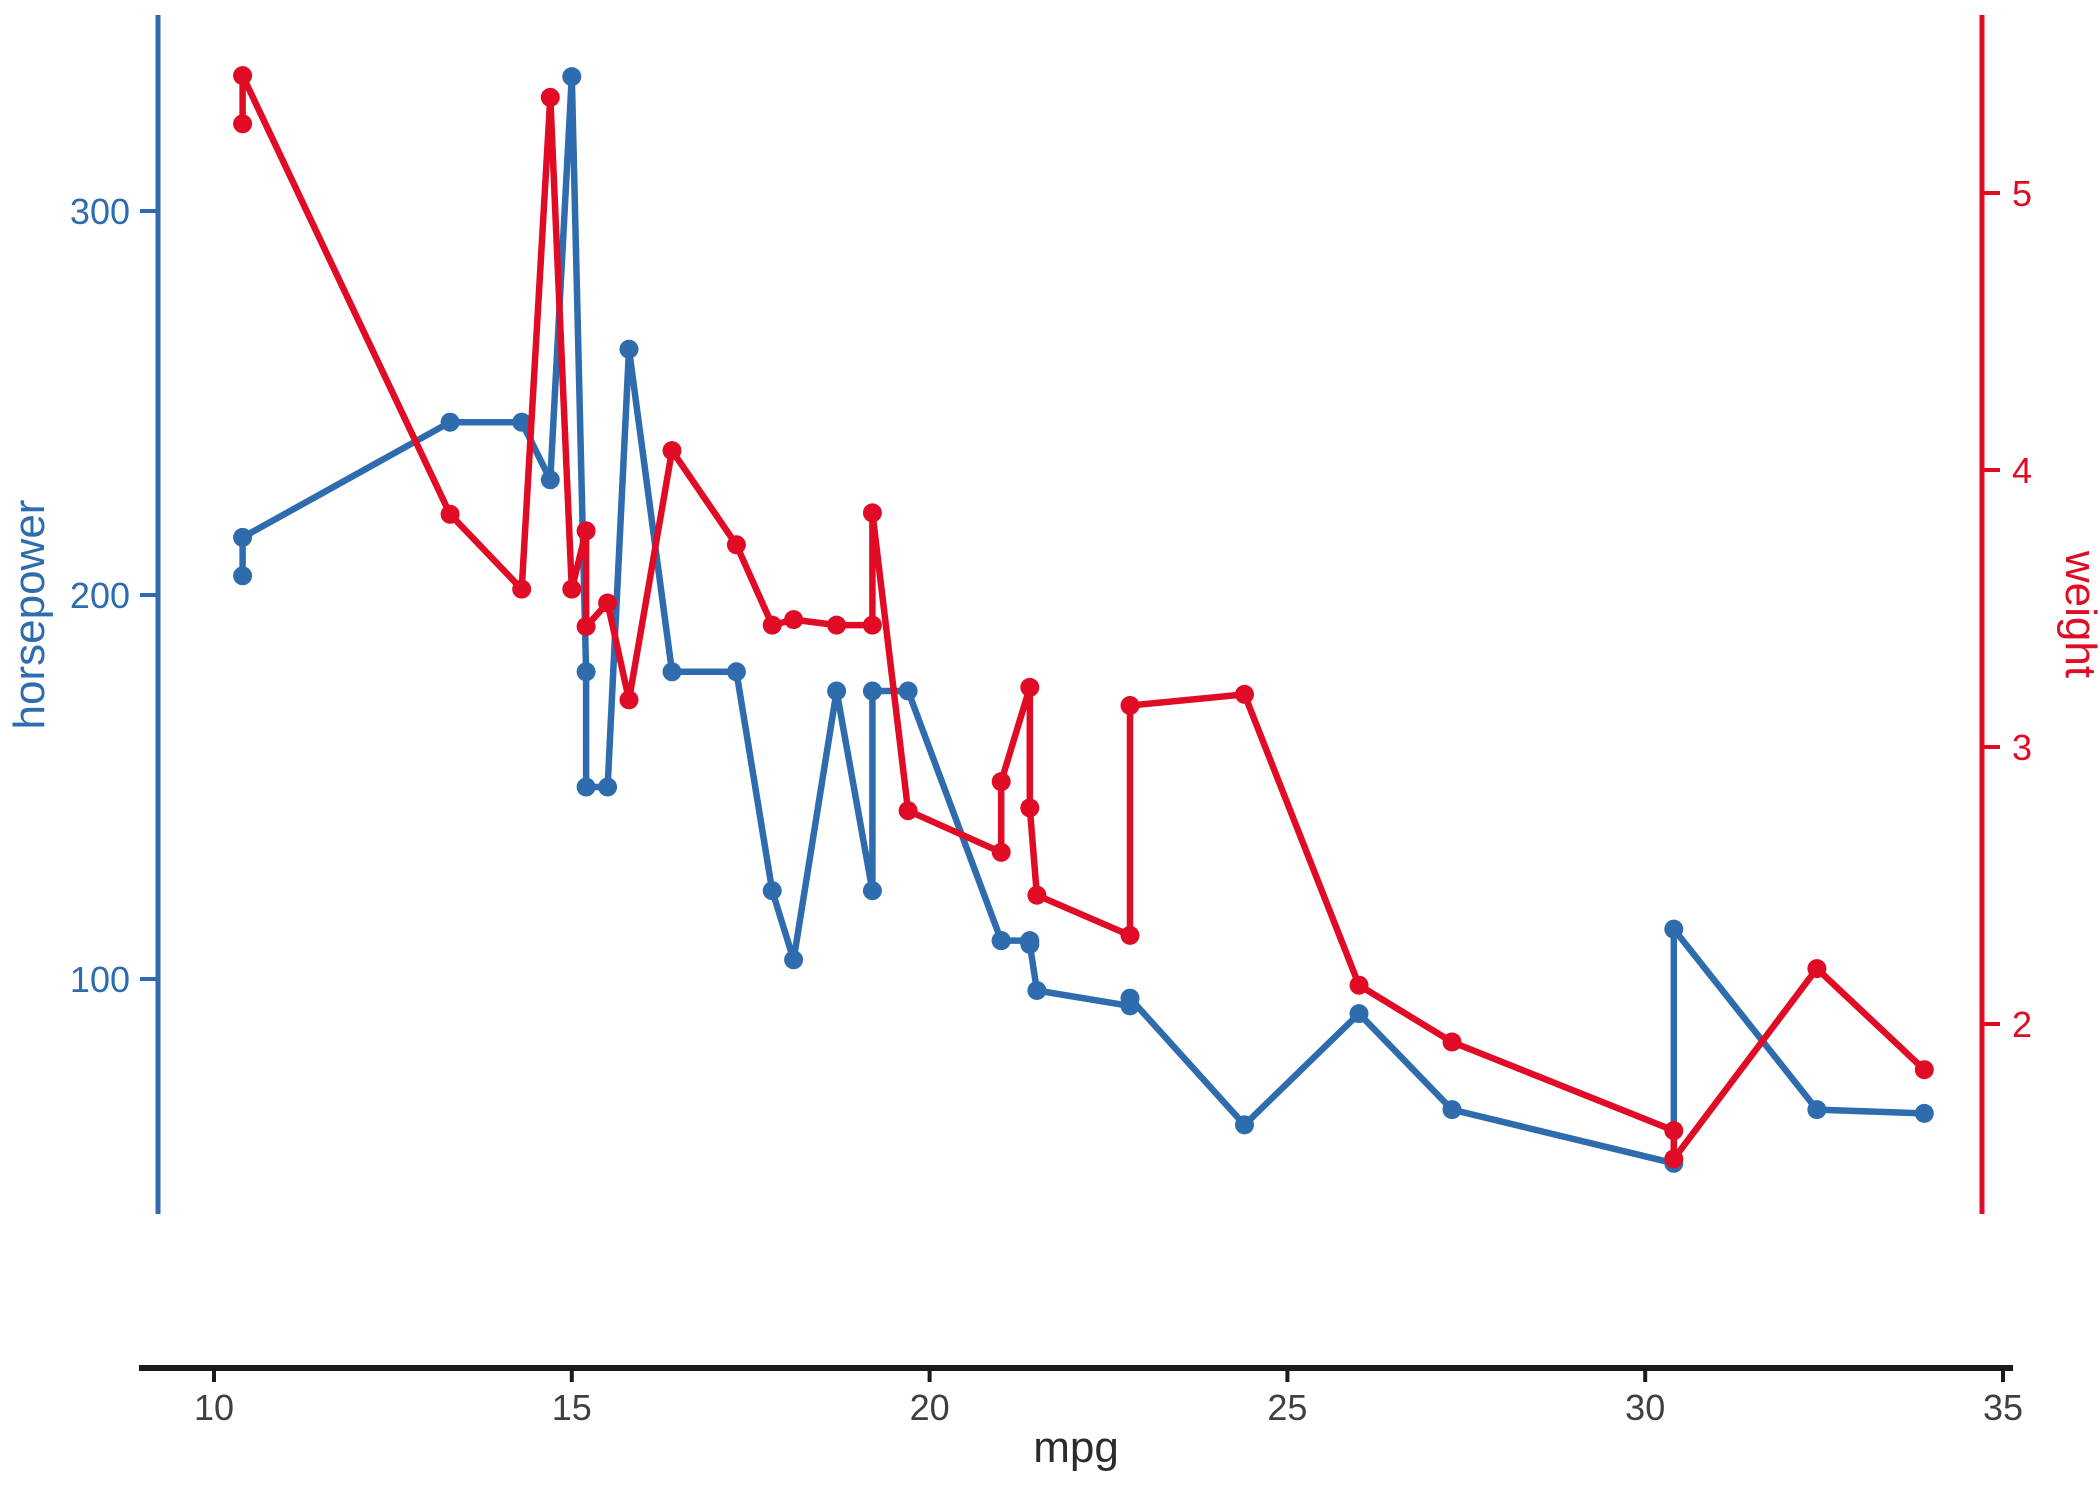  I want to click on x-axis-title: mpg, so click(1076, 1447).